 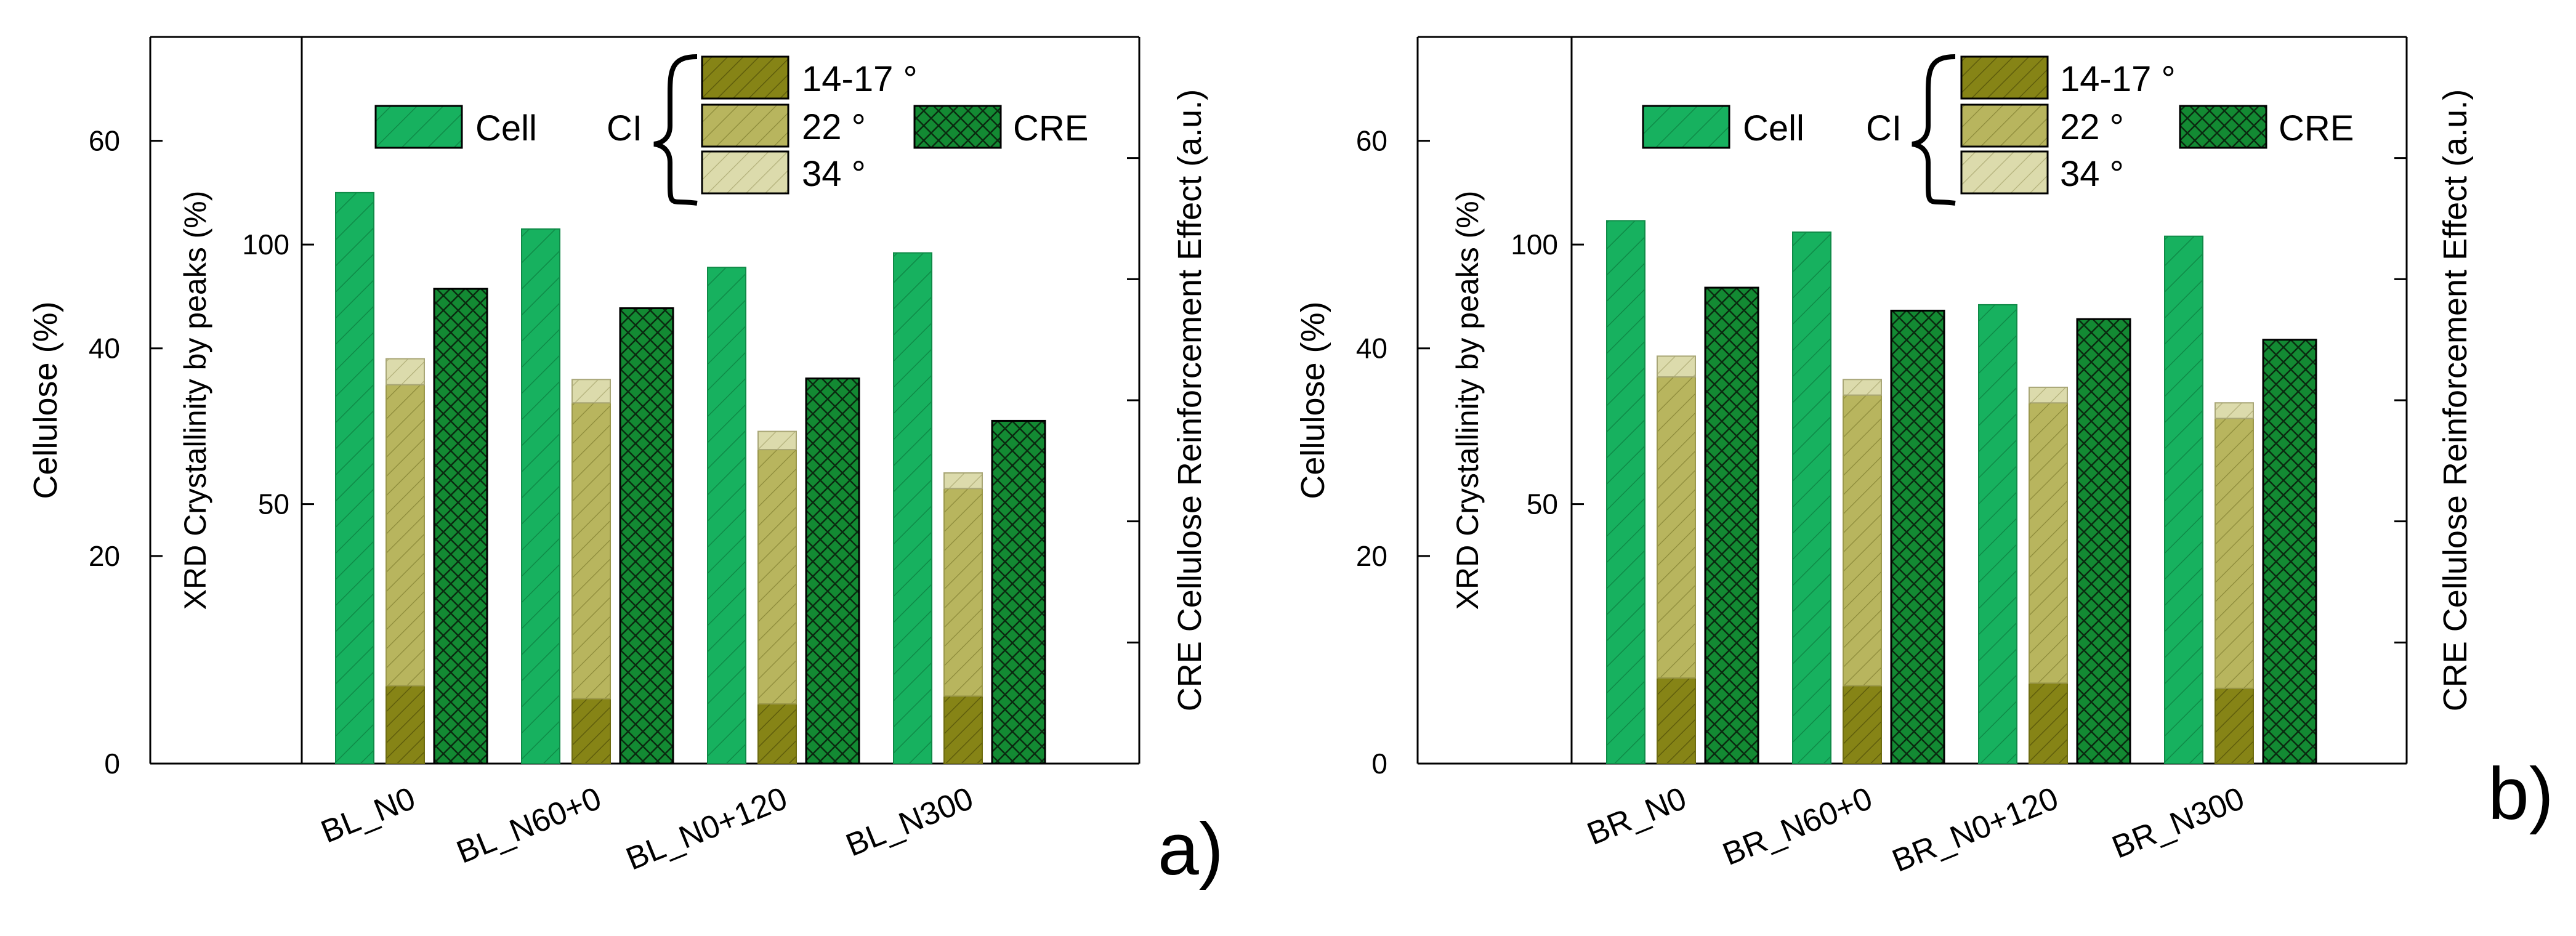 What do you see at coordinates (368, 815) in the screenshot?
I see `x-tick-label: BL_N0` at bounding box center [368, 815].